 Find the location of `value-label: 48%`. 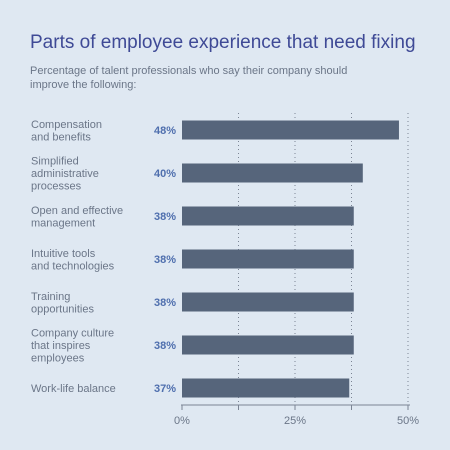

value-label: 48% is located at coordinates (165, 131).